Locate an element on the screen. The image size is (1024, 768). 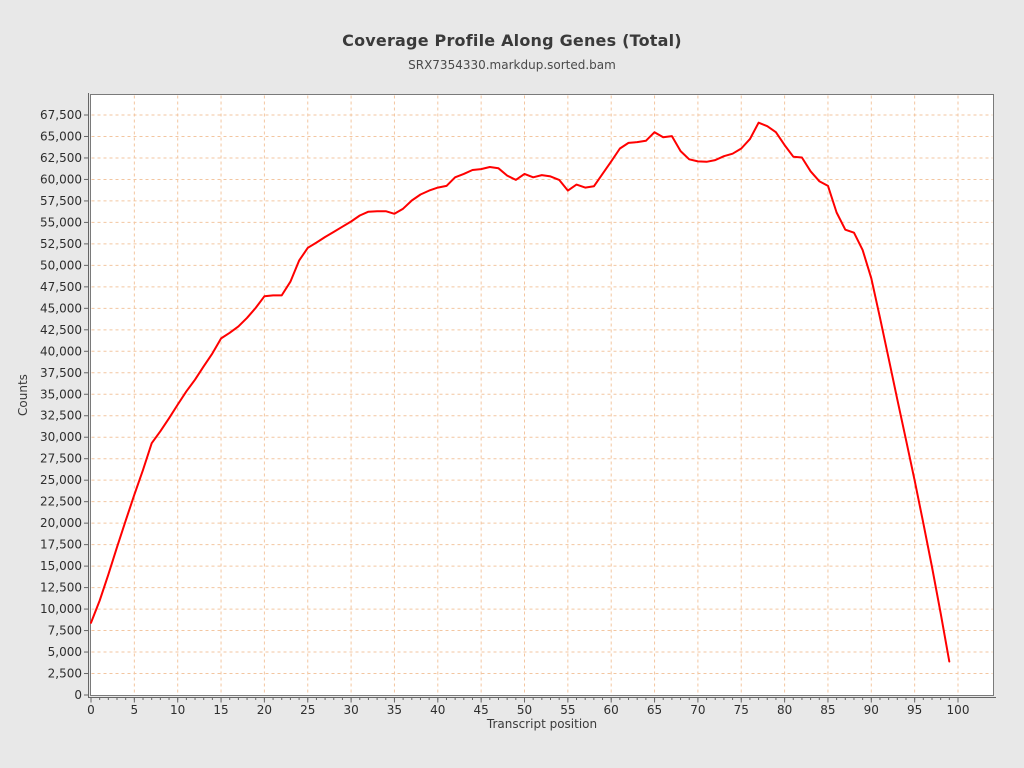
chart-subtitle: SRX7354330.markdup.sorted.bam is located at coordinates (512, 65).